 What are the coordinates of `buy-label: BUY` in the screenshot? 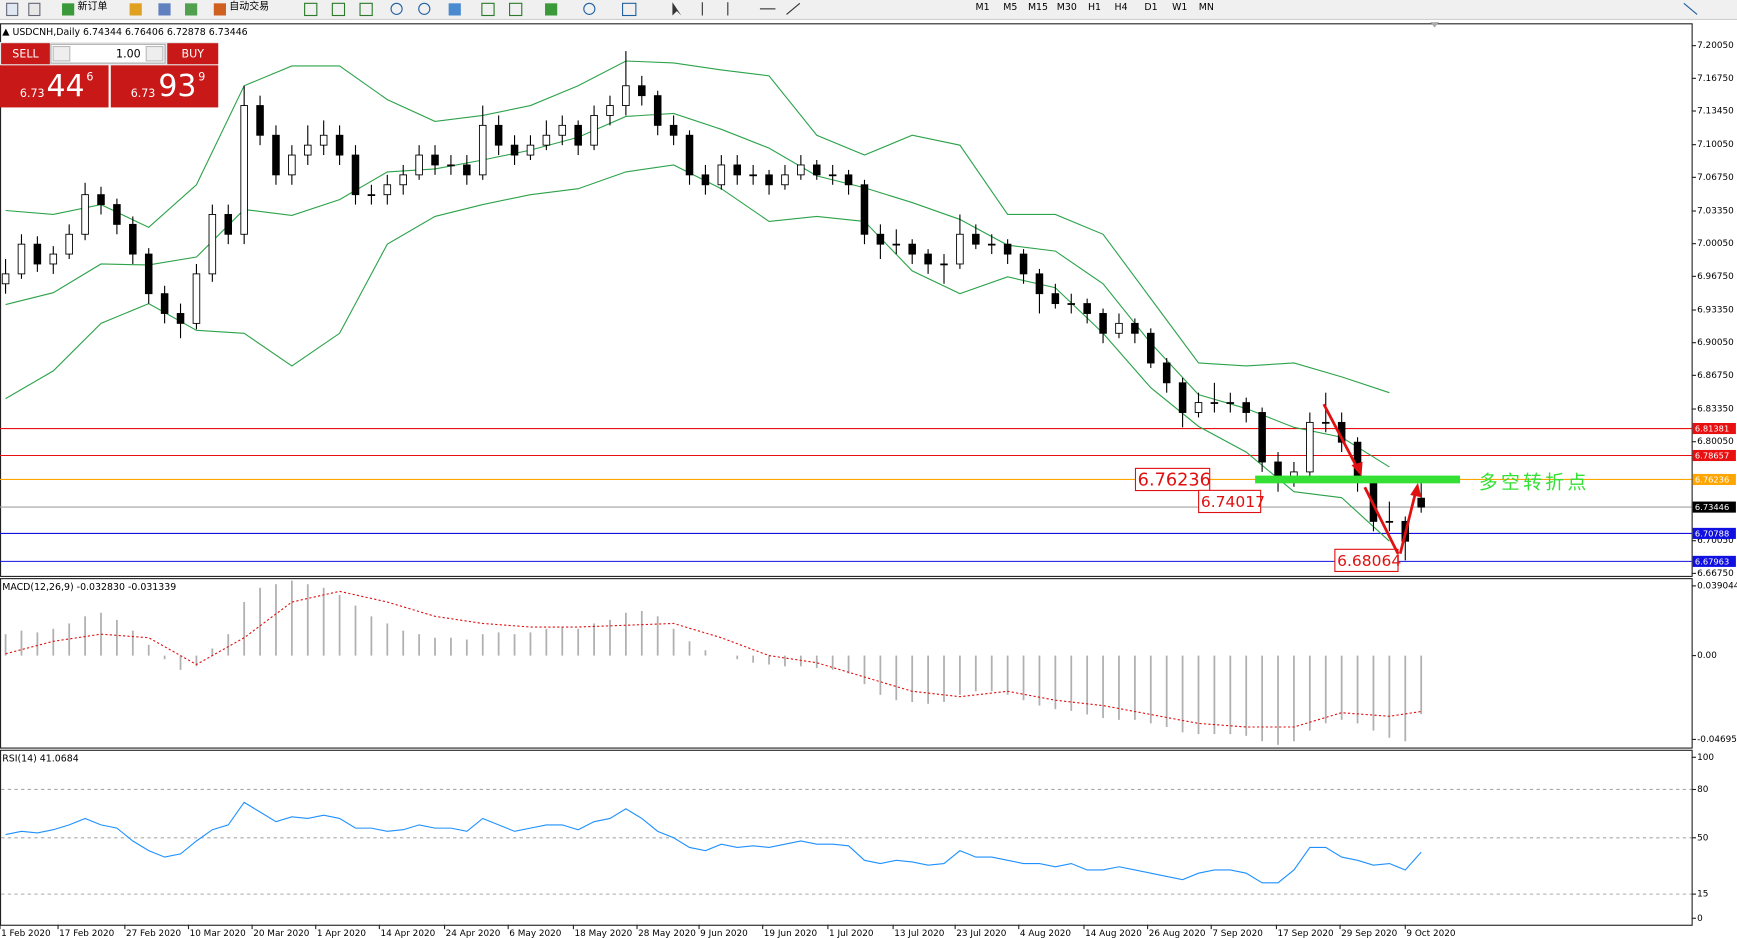 It's located at (193, 53).